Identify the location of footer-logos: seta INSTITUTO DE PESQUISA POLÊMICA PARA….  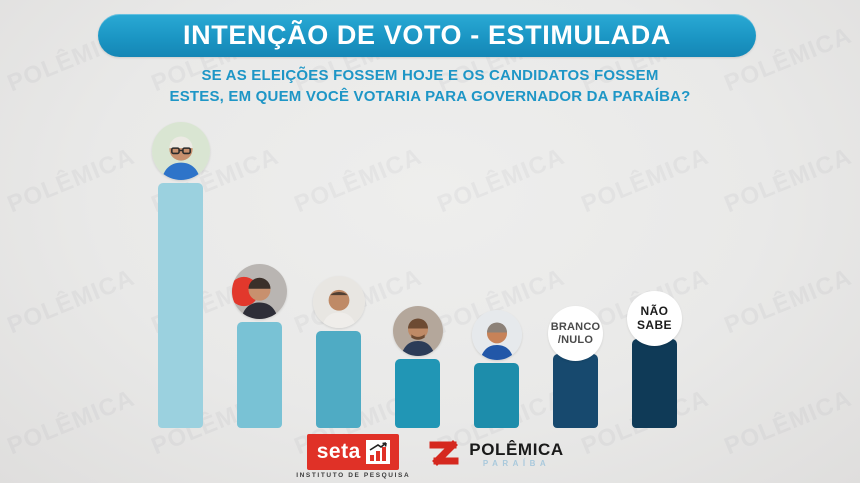
(430, 456).